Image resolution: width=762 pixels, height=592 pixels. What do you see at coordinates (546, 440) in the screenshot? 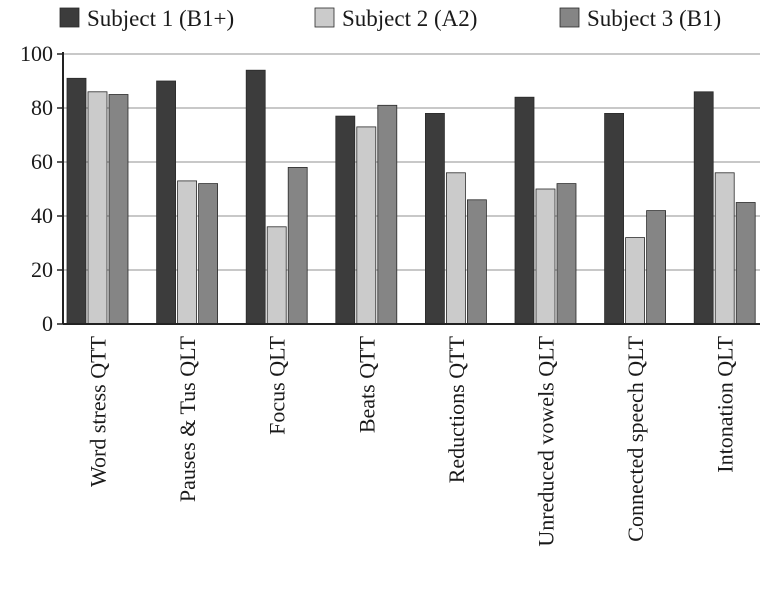
I see `x-category-label: Unreduced vowels QLT` at bounding box center [546, 440].